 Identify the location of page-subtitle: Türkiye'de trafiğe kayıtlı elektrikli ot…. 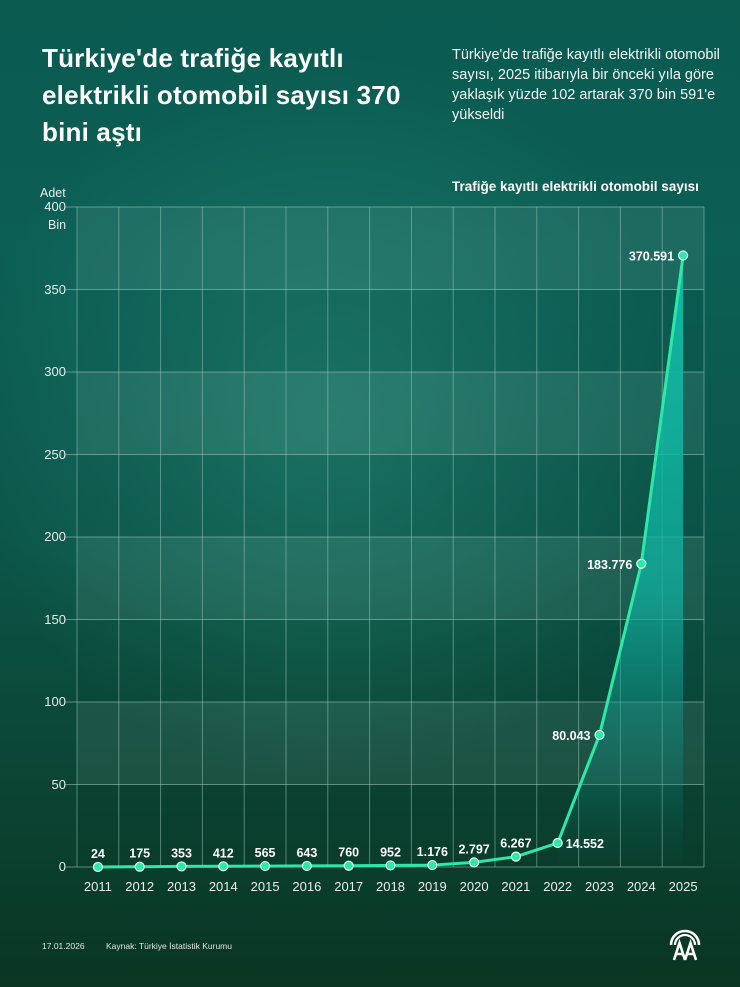
(586, 85).